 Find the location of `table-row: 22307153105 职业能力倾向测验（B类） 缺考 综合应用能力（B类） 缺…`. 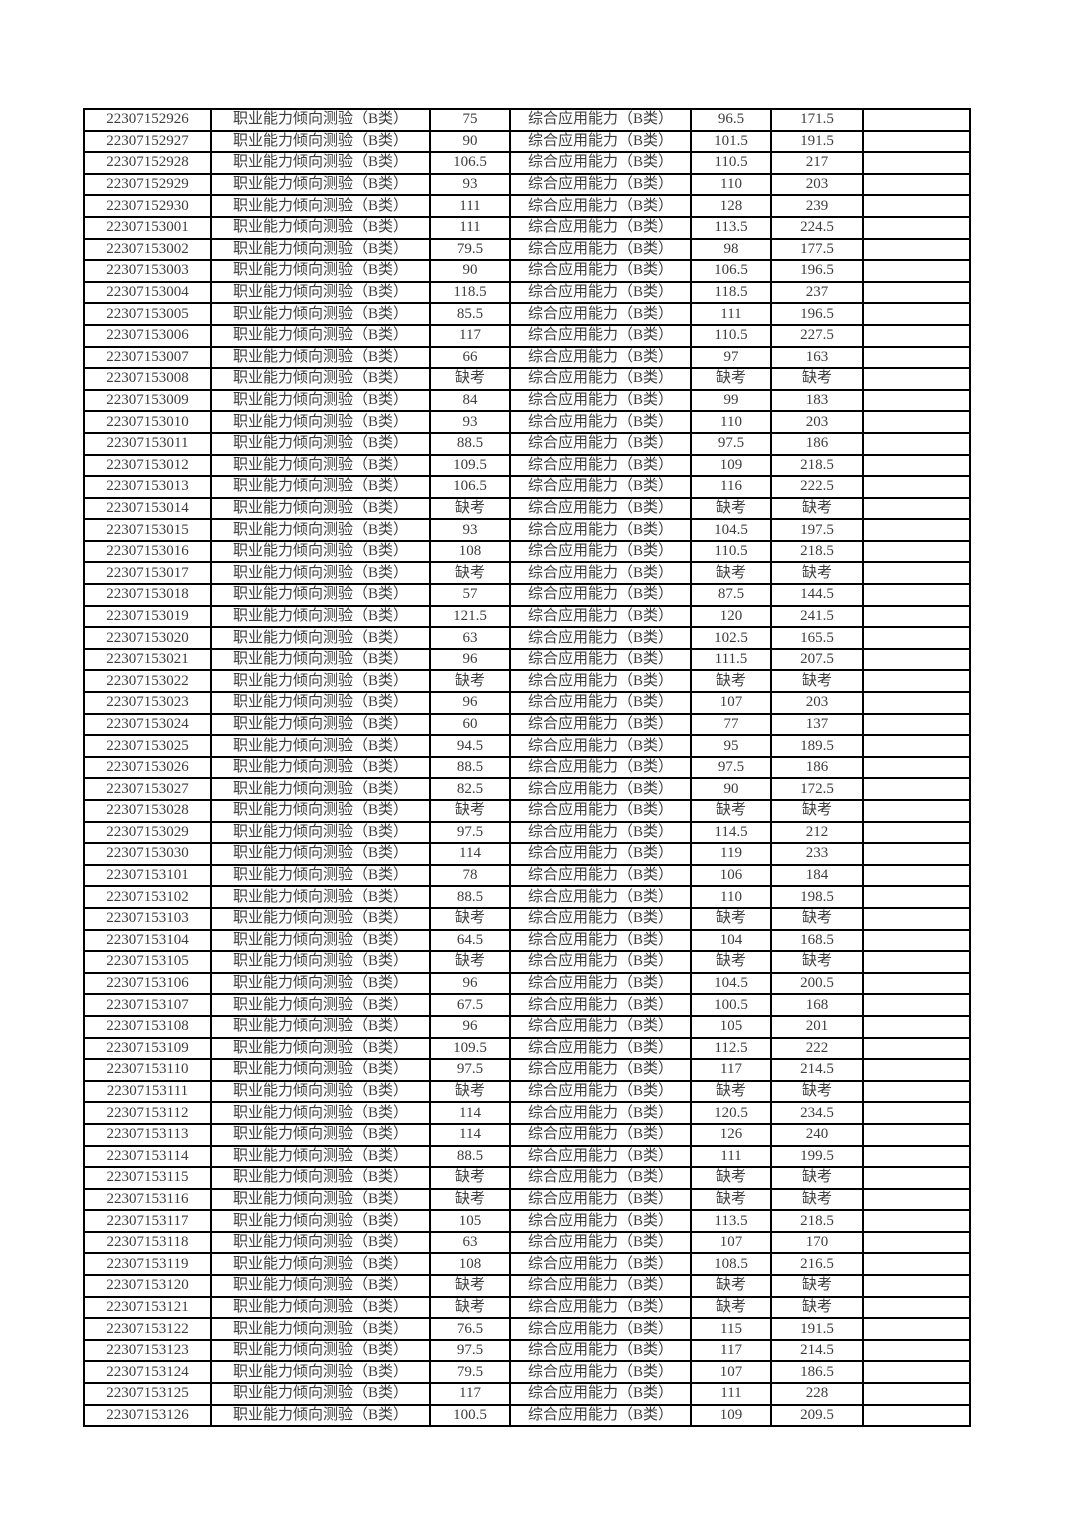

table-row: 22307153105 职业能力倾向测验（B类） 缺考 综合应用能力（B类） 缺… is located at coordinates (527, 962).